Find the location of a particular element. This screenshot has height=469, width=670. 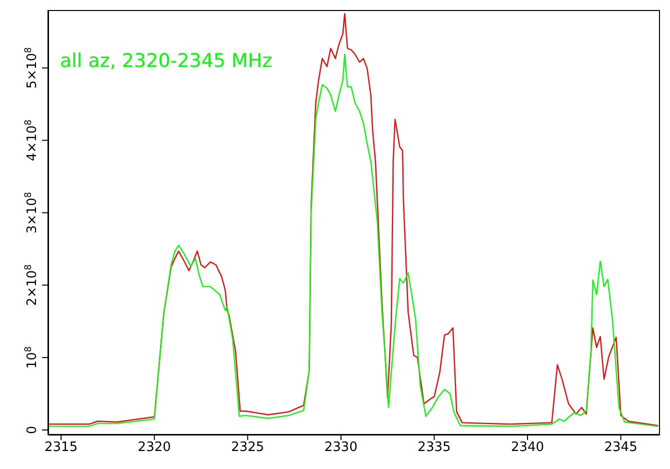

x-tick-label: 2345 is located at coordinates (621, 448).